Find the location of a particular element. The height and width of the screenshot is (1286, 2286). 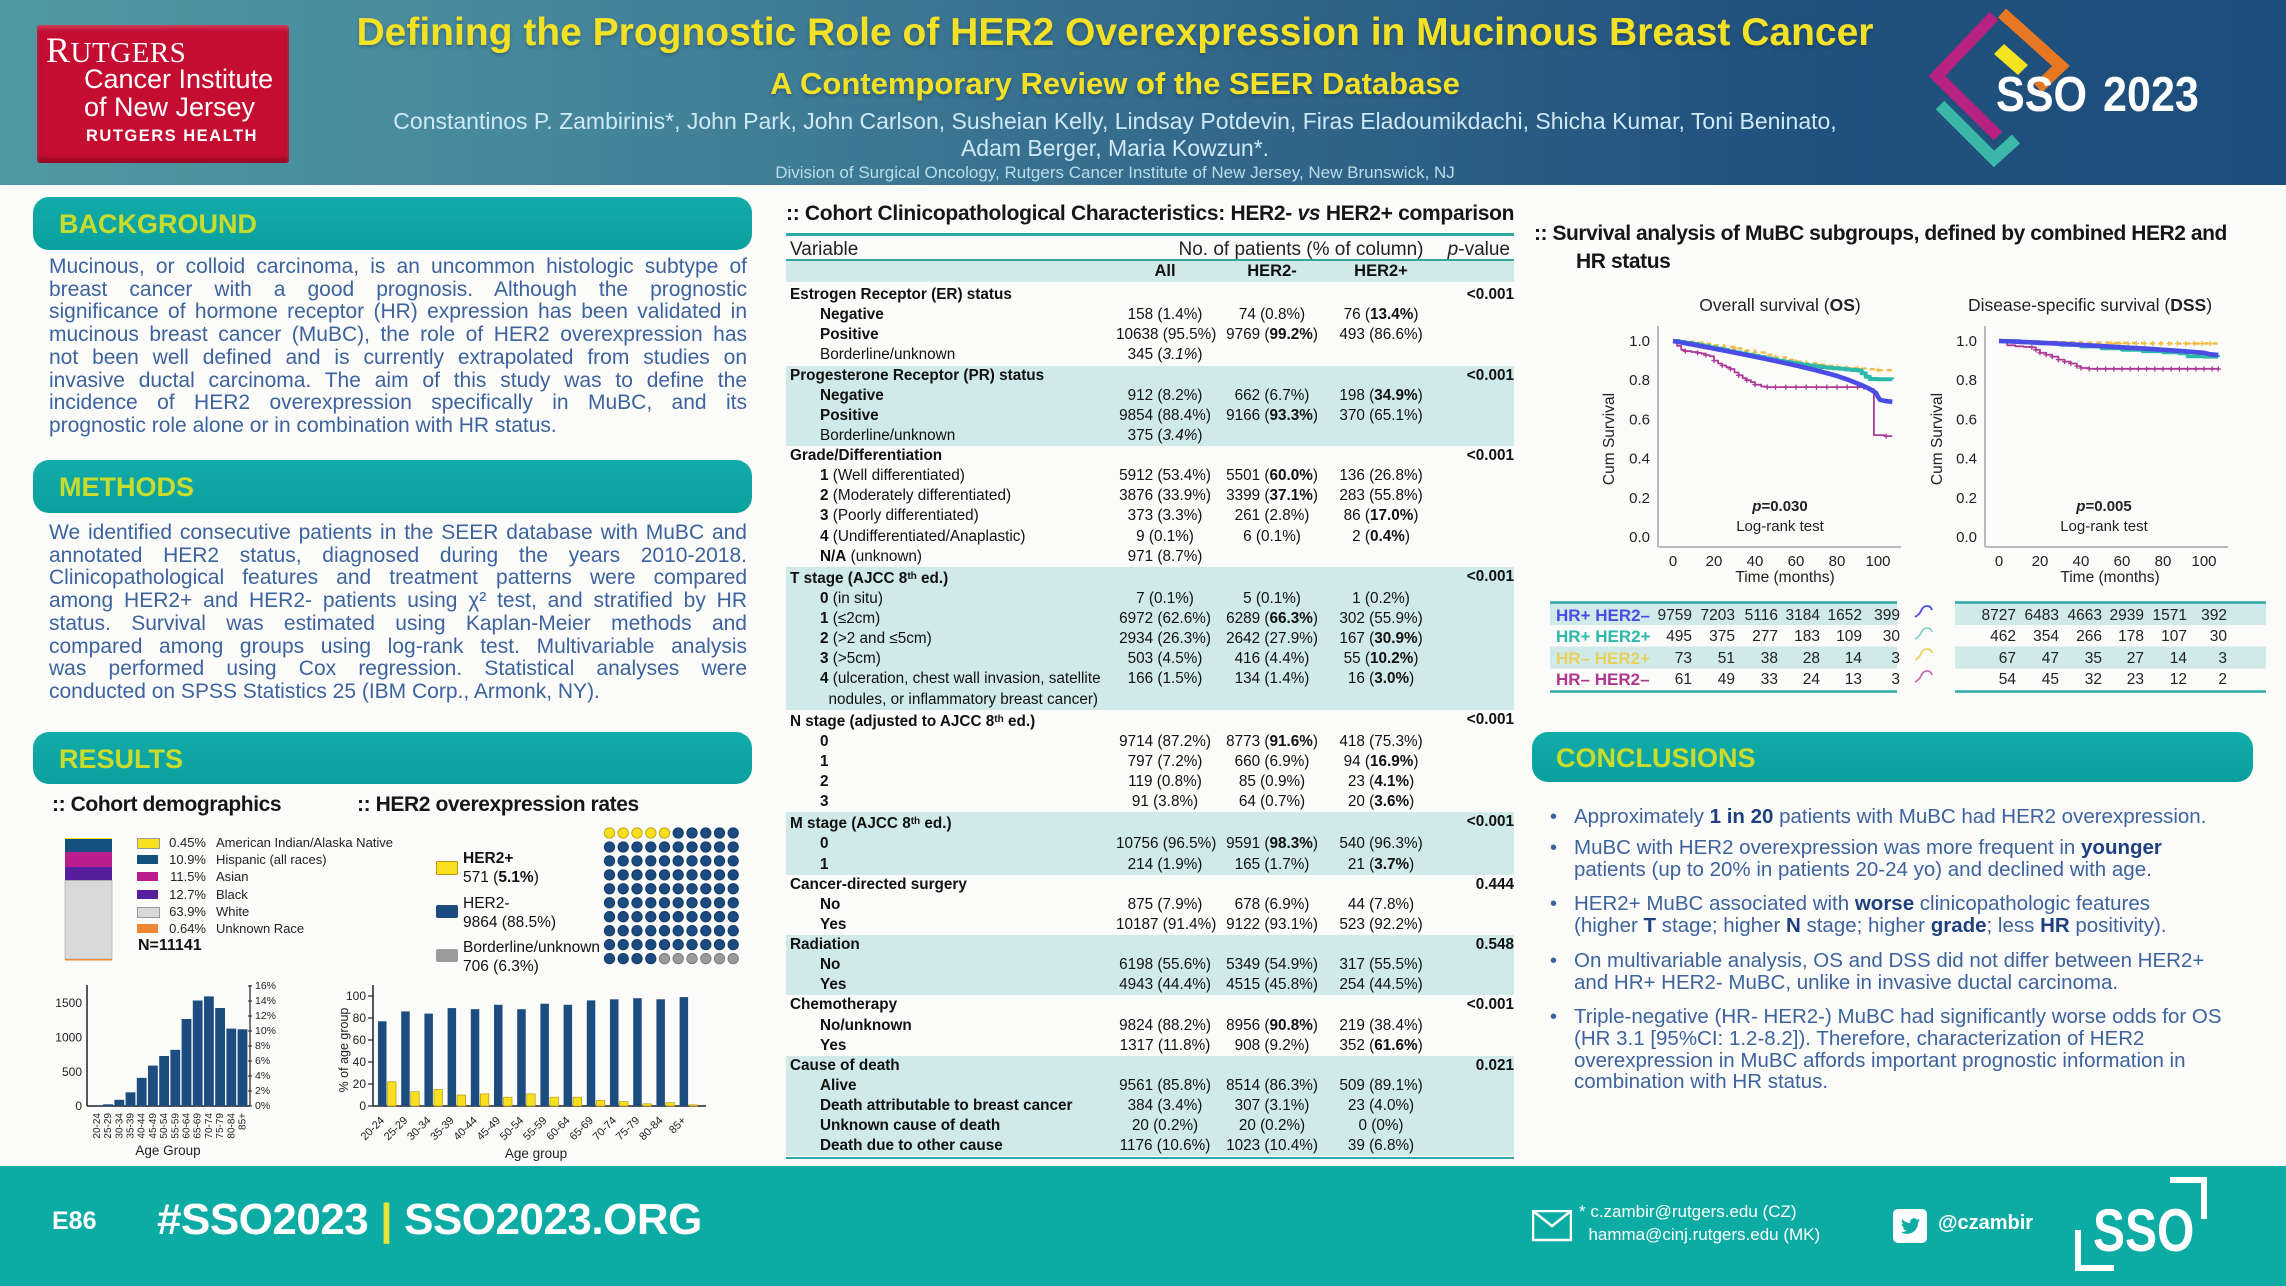

svg-text: 0% is located at coordinates (262, 1106).